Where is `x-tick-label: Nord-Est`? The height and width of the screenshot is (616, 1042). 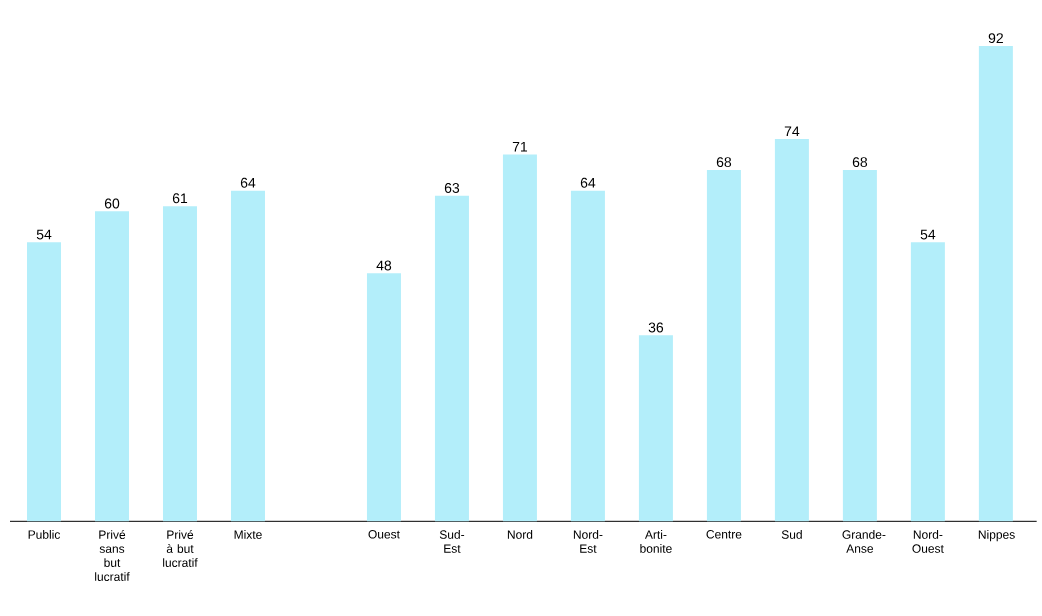 x-tick-label: Nord-Est is located at coordinates (588, 541).